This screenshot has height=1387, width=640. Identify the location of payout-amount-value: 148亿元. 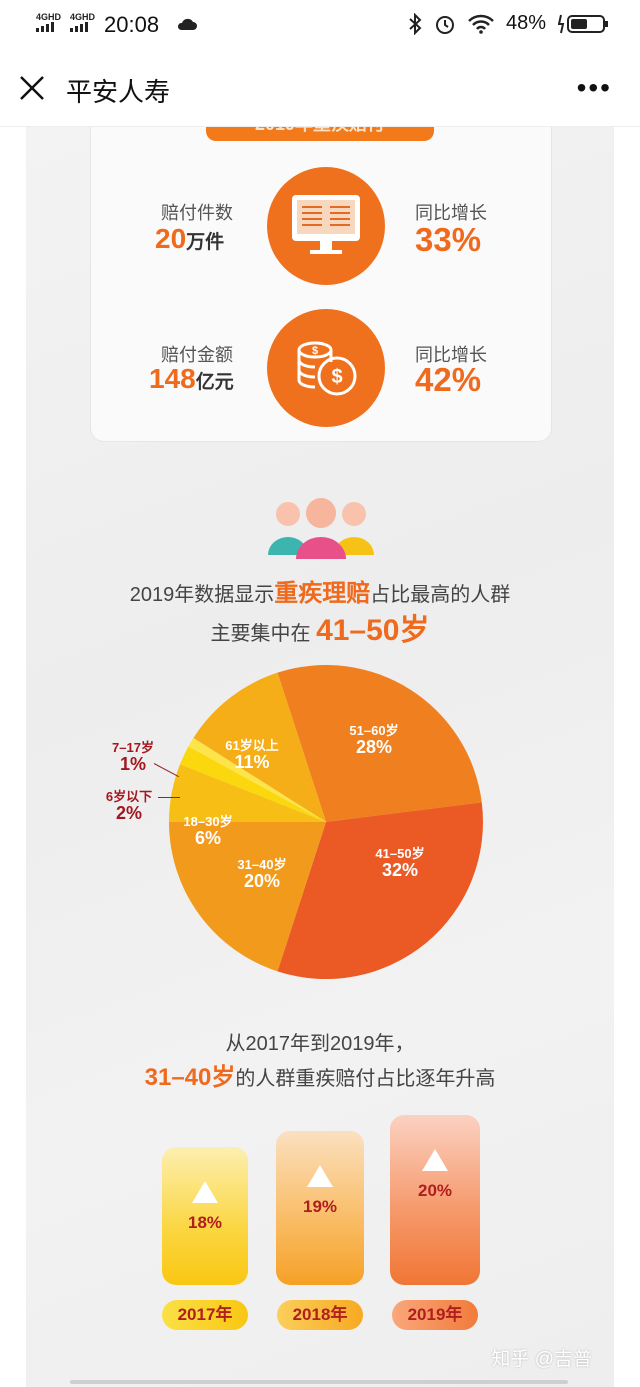
(191, 378).